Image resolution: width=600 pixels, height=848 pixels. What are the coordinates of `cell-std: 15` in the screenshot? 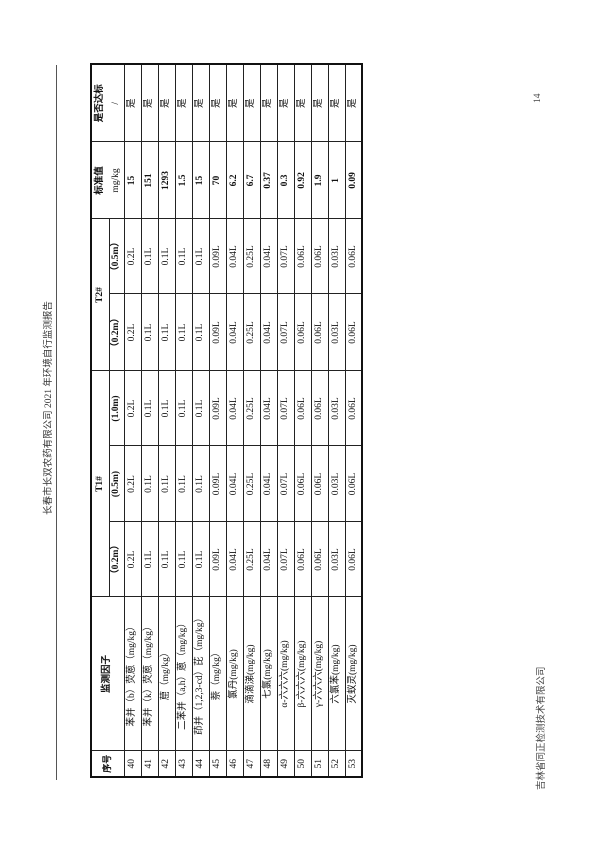 It's located at (132, 180).